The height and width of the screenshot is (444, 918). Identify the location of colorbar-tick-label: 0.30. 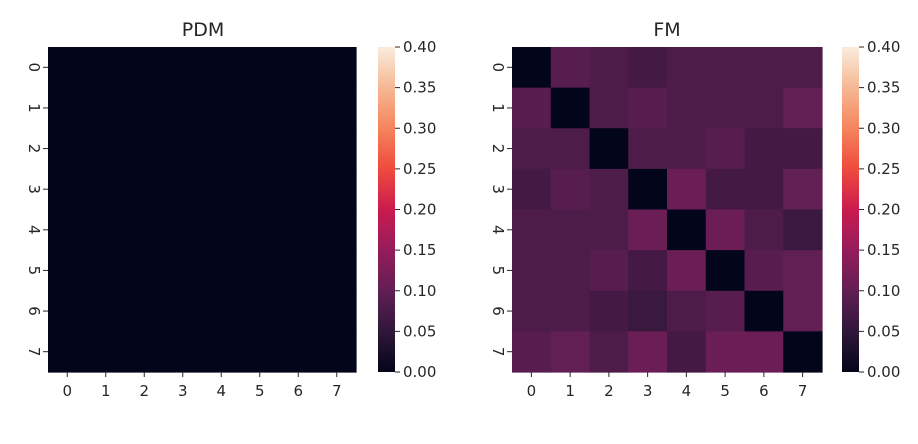
(883, 128).